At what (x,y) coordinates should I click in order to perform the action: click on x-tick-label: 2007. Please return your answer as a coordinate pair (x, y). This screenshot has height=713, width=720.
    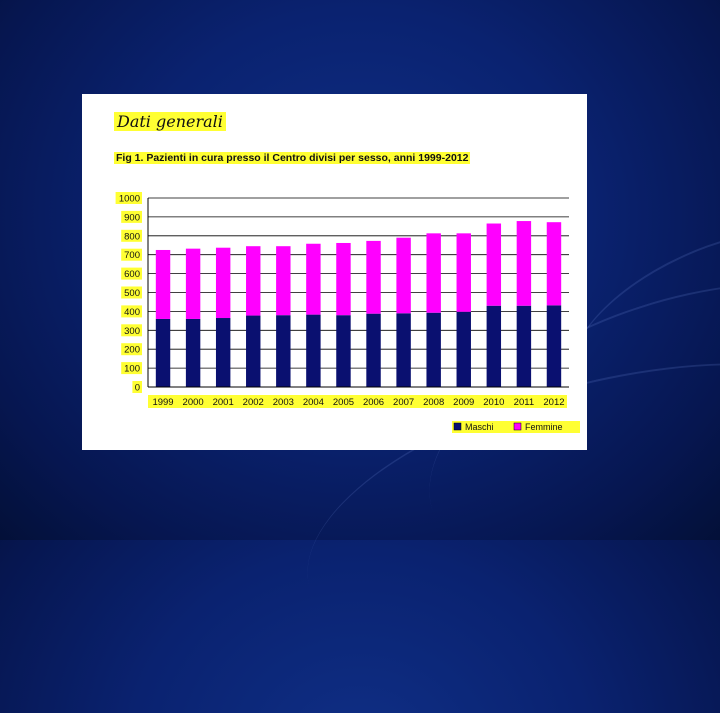
    Looking at the image, I should click on (403, 402).